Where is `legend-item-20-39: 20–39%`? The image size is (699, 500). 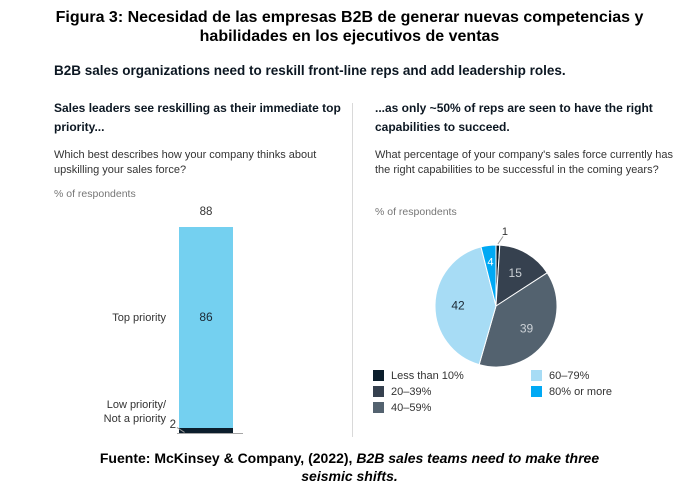
legend-item-20-39: 20–39% is located at coordinates (418, 391).